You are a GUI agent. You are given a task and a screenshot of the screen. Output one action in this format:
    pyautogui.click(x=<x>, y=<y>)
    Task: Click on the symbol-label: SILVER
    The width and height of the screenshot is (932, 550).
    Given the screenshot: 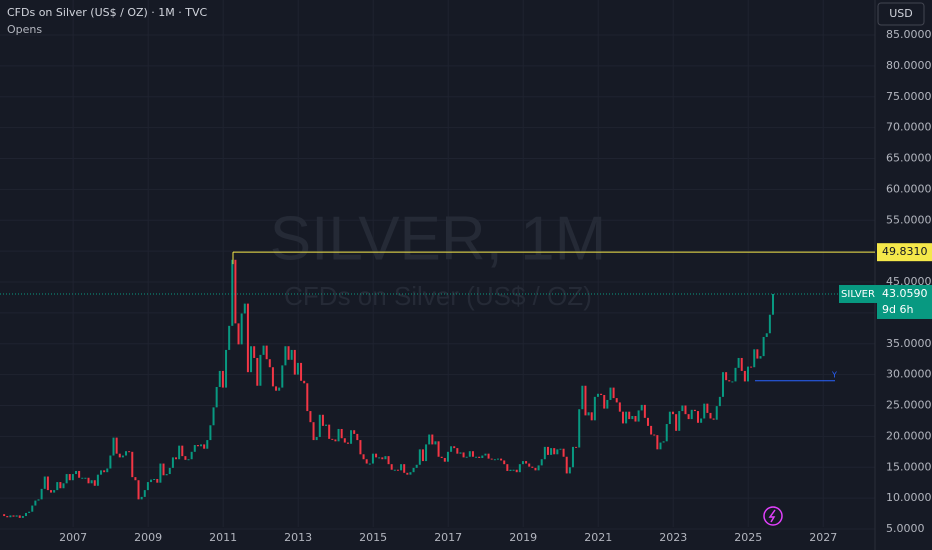 What is the action you would take?
    pyautogui.click(x=858, y=294)
    